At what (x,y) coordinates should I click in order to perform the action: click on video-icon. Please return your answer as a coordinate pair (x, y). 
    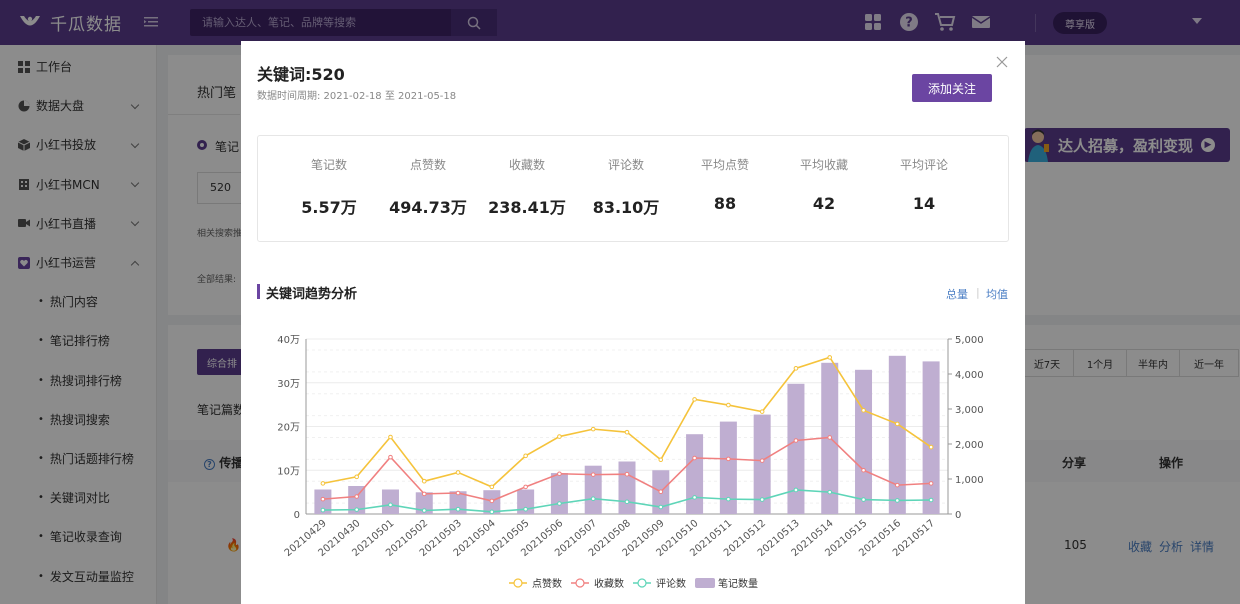
    Looking at the image, I should click on (24, 223).